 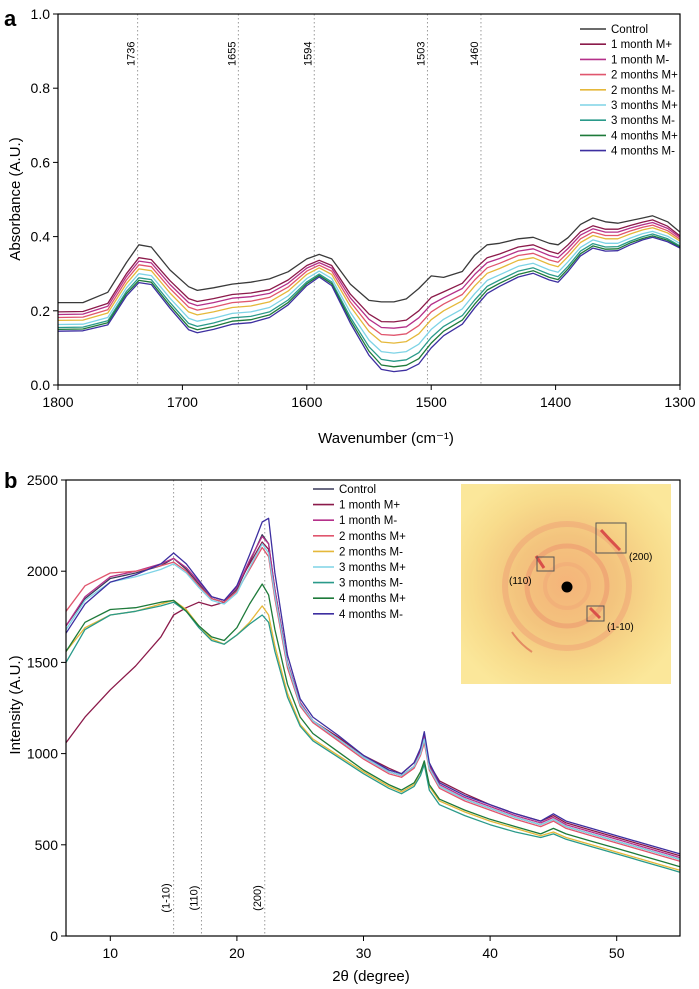 What do you see at coordinates (54, 936) in the screenshot?
I see `y-tick-label: 0` at bounding box center [54, 936].